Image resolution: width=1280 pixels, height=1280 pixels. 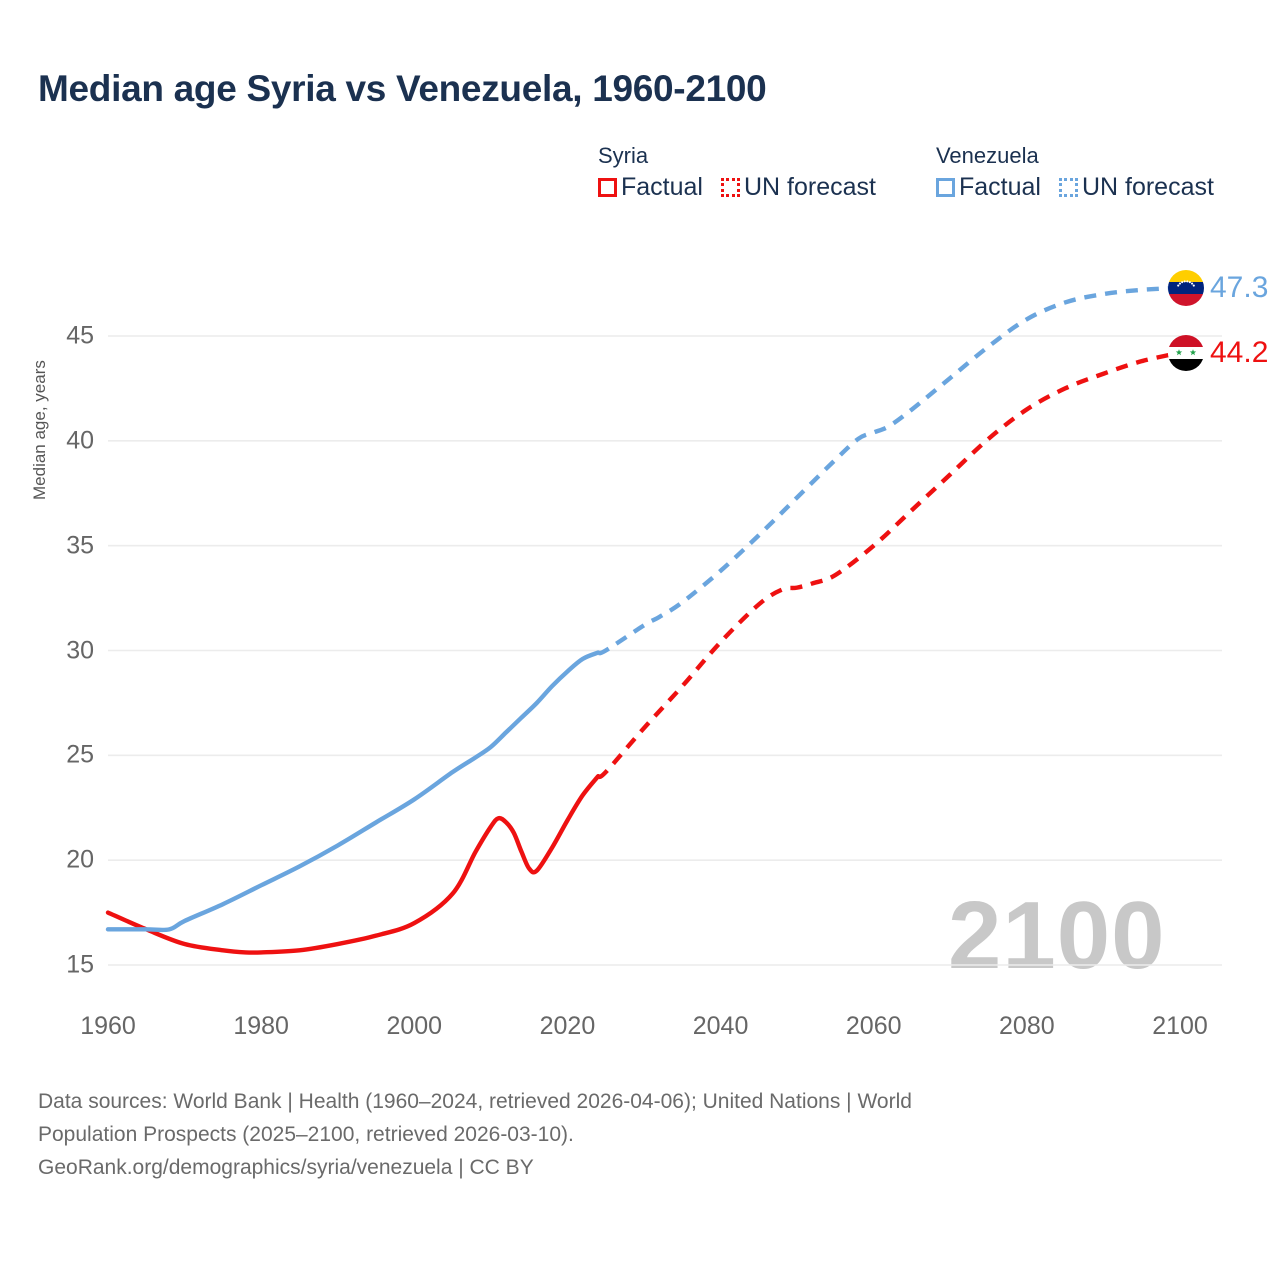 What do you see at coordinates (720, 1026) in the screenshot?
I see `x-axis-tick-label: 2040` at bounding box center [720, 1026].